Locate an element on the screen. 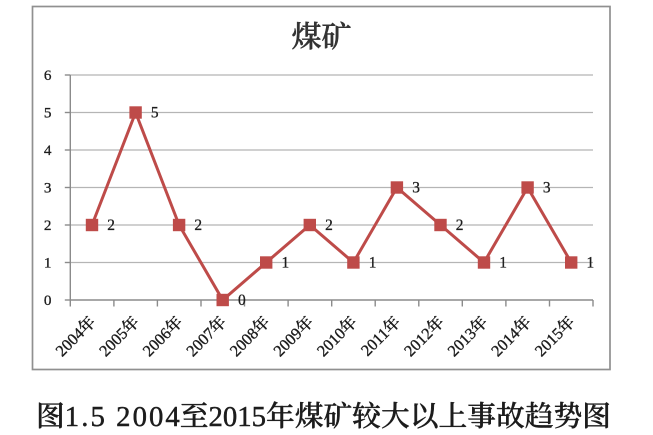 This screenshot has height=435, width=653. svg-text: 1.5 2004 is located at coordinates (122, 417).